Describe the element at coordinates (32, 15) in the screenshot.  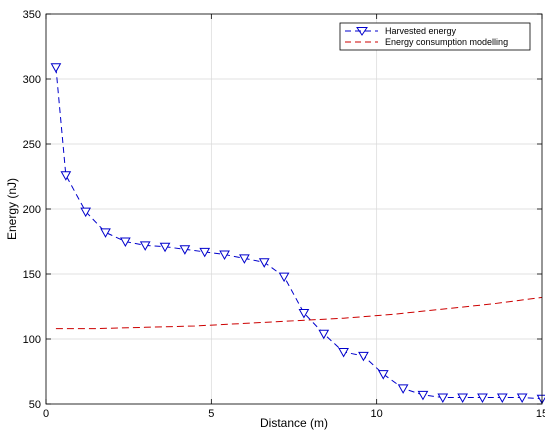
I see `y-tick-label: 350` at that location.